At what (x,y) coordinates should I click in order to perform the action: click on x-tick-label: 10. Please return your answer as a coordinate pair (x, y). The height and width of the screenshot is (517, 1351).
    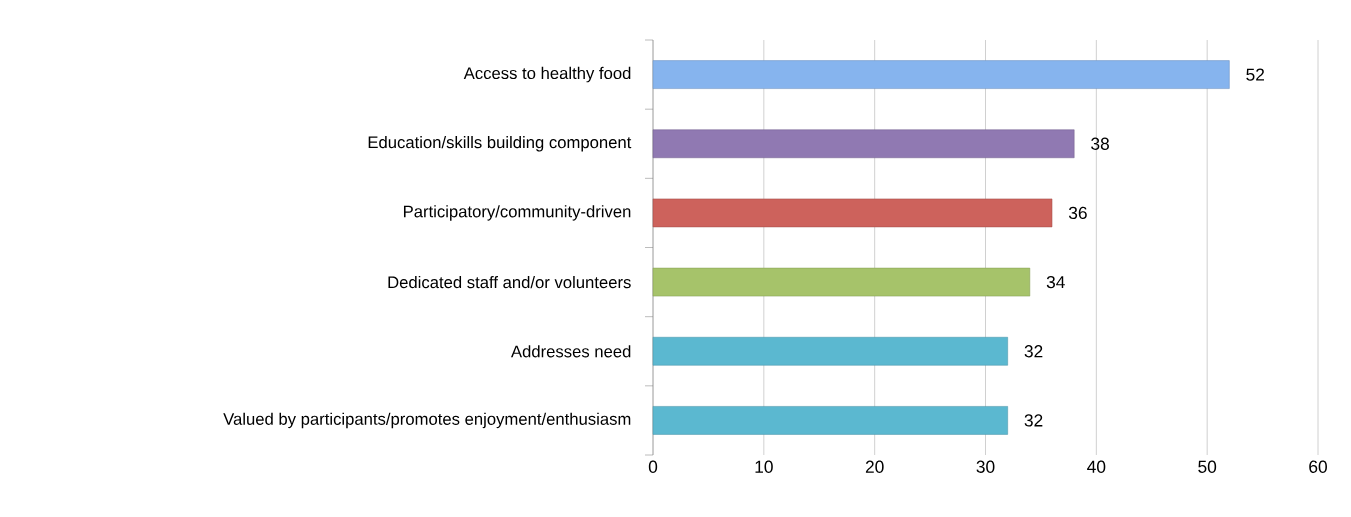
    Looking at the image, I should click on (764, 466).